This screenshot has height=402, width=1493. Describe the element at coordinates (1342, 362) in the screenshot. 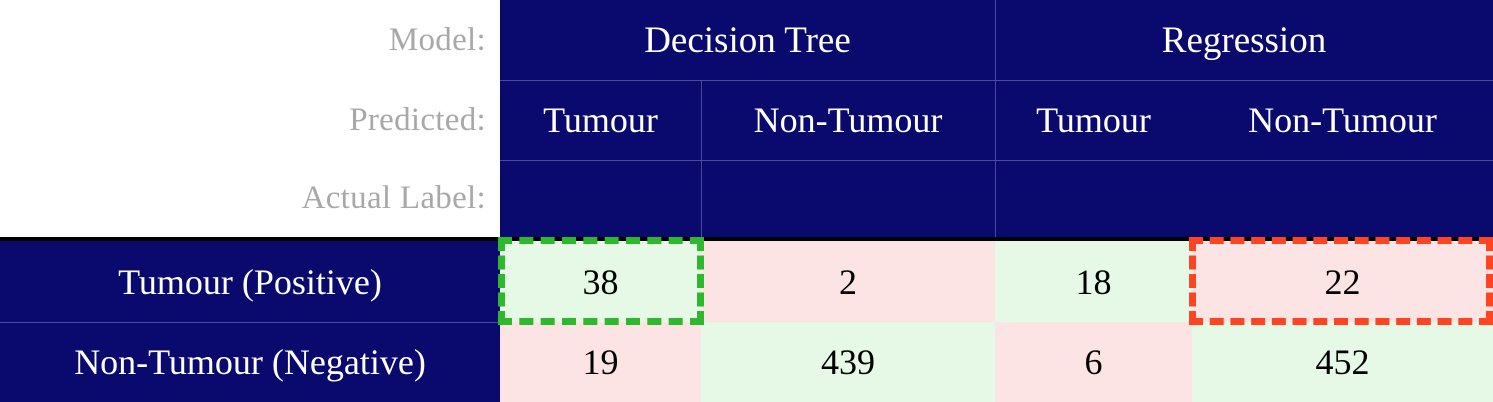

I see `cell-reg-non-tumour-non-tumour: 452` at that location.